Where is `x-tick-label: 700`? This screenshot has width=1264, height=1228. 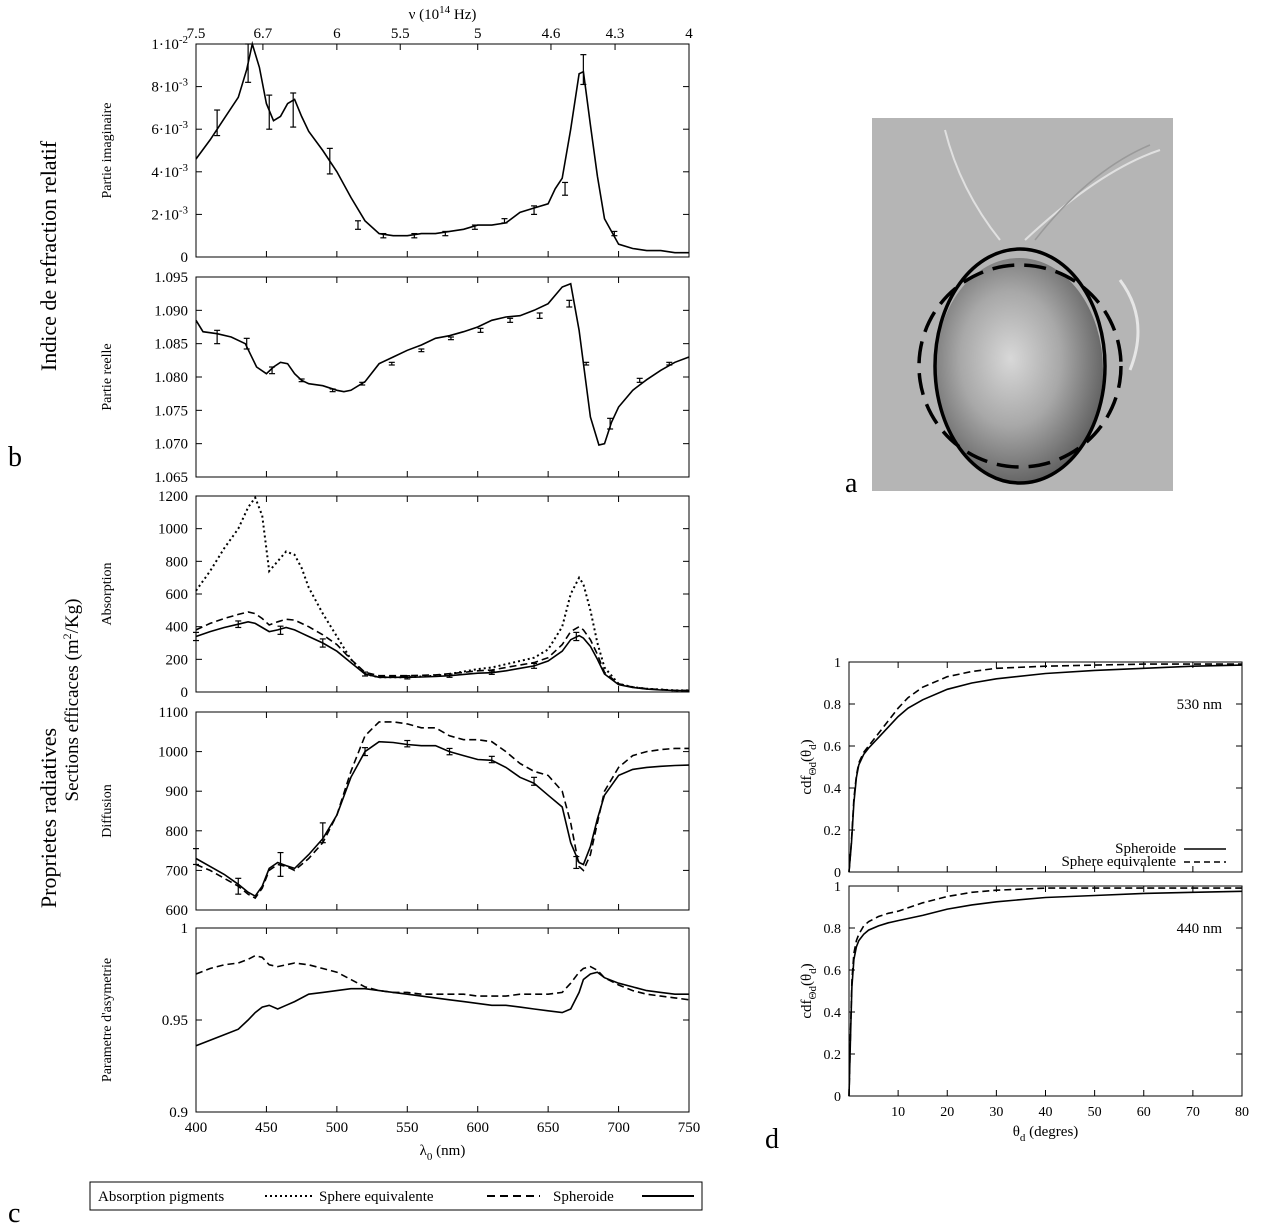
x-tick-label: 700 is located at coordinates (618, 1128).